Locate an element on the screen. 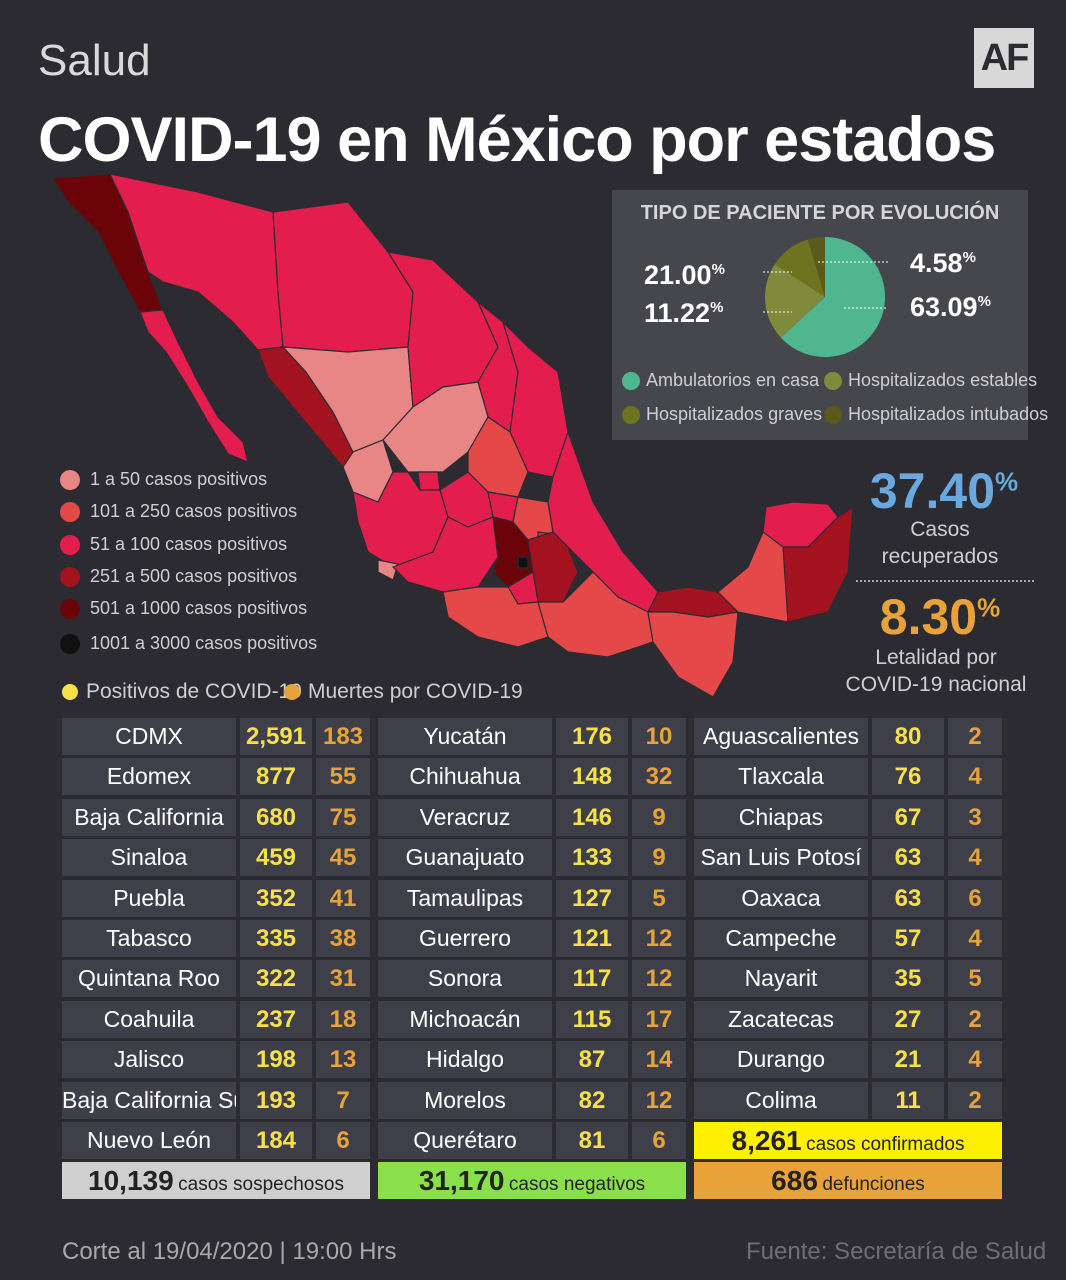 Image resolution: width=1066 pixels, height=1280 pixels. table-cell-deaths: 17 is located at coordinates (659, 1019).